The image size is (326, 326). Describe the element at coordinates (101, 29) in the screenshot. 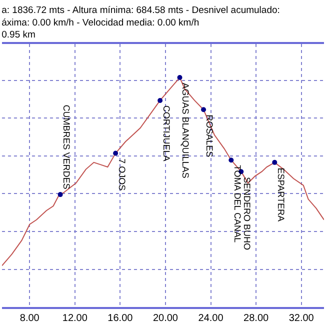

I see `chart-subtitle: áxima: 0.00 km/h - Velocidad media: 0.00 km/h 0.95 km` at that location.